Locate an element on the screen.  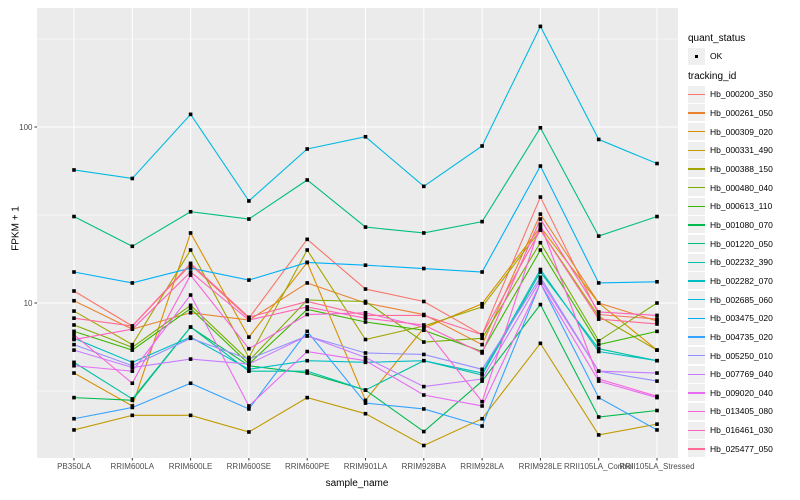
legend-entry: Hb_001080_070 is located at coordinates (730, 225).